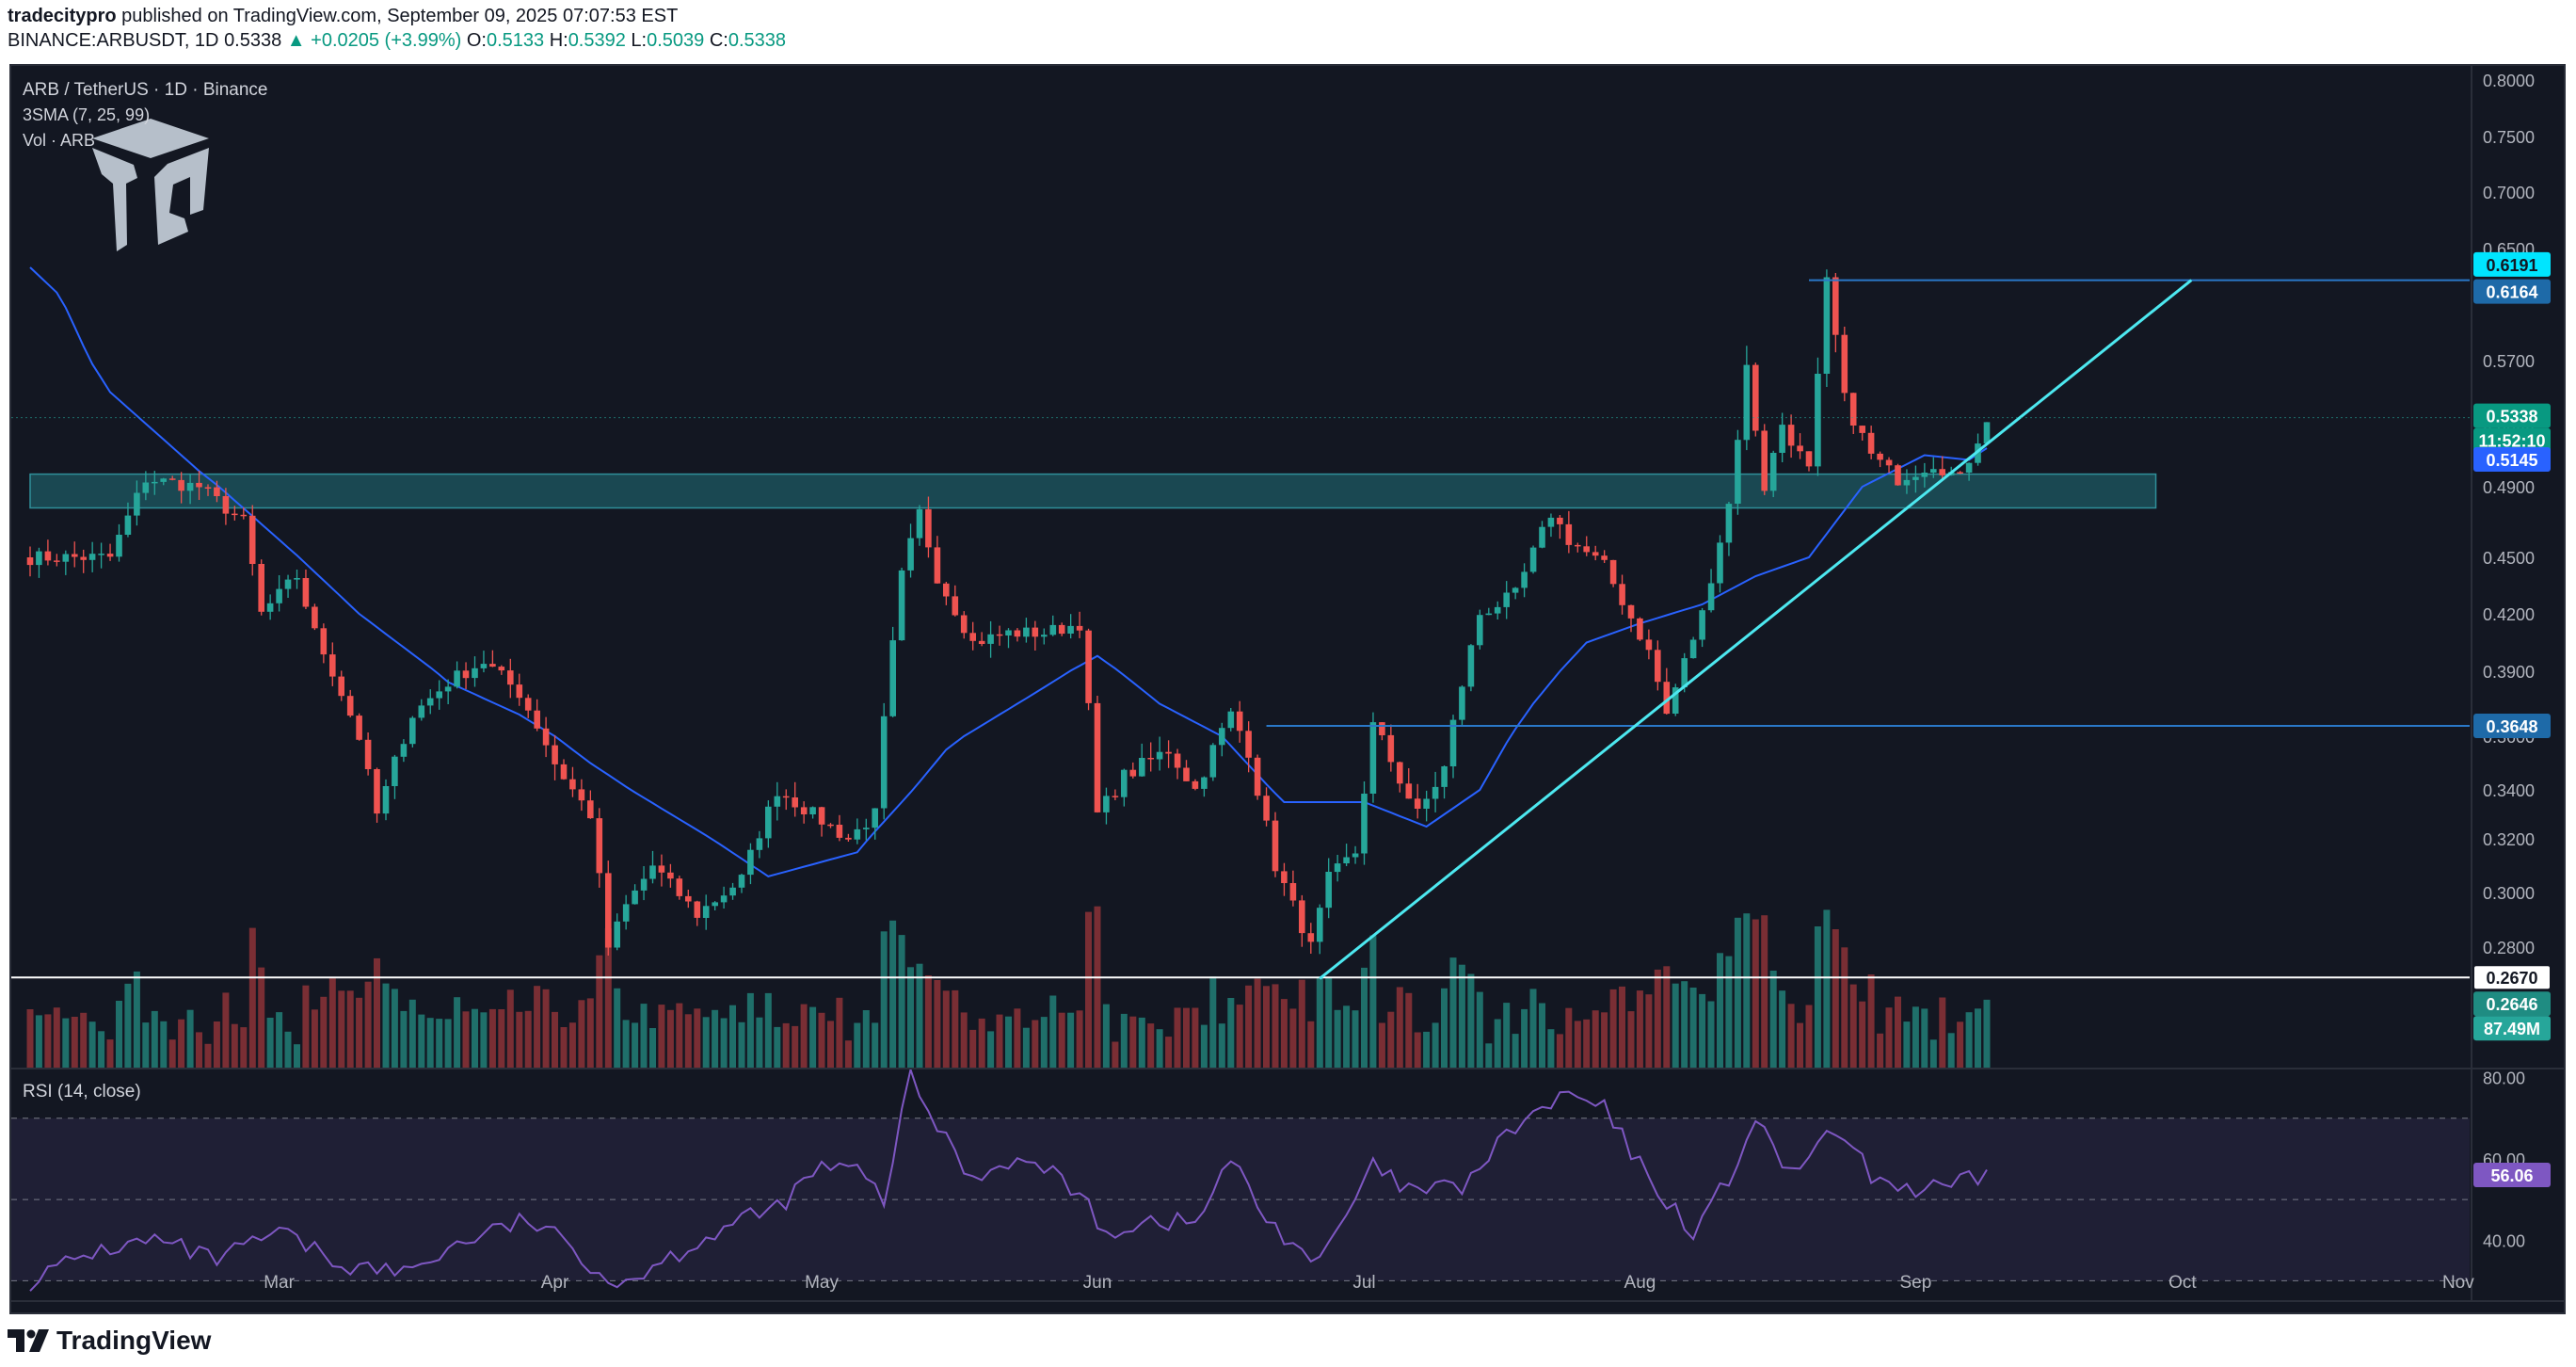  I want to click on legend-title: ARB / TetherUS · 1D · Binance, so click(145, 90).